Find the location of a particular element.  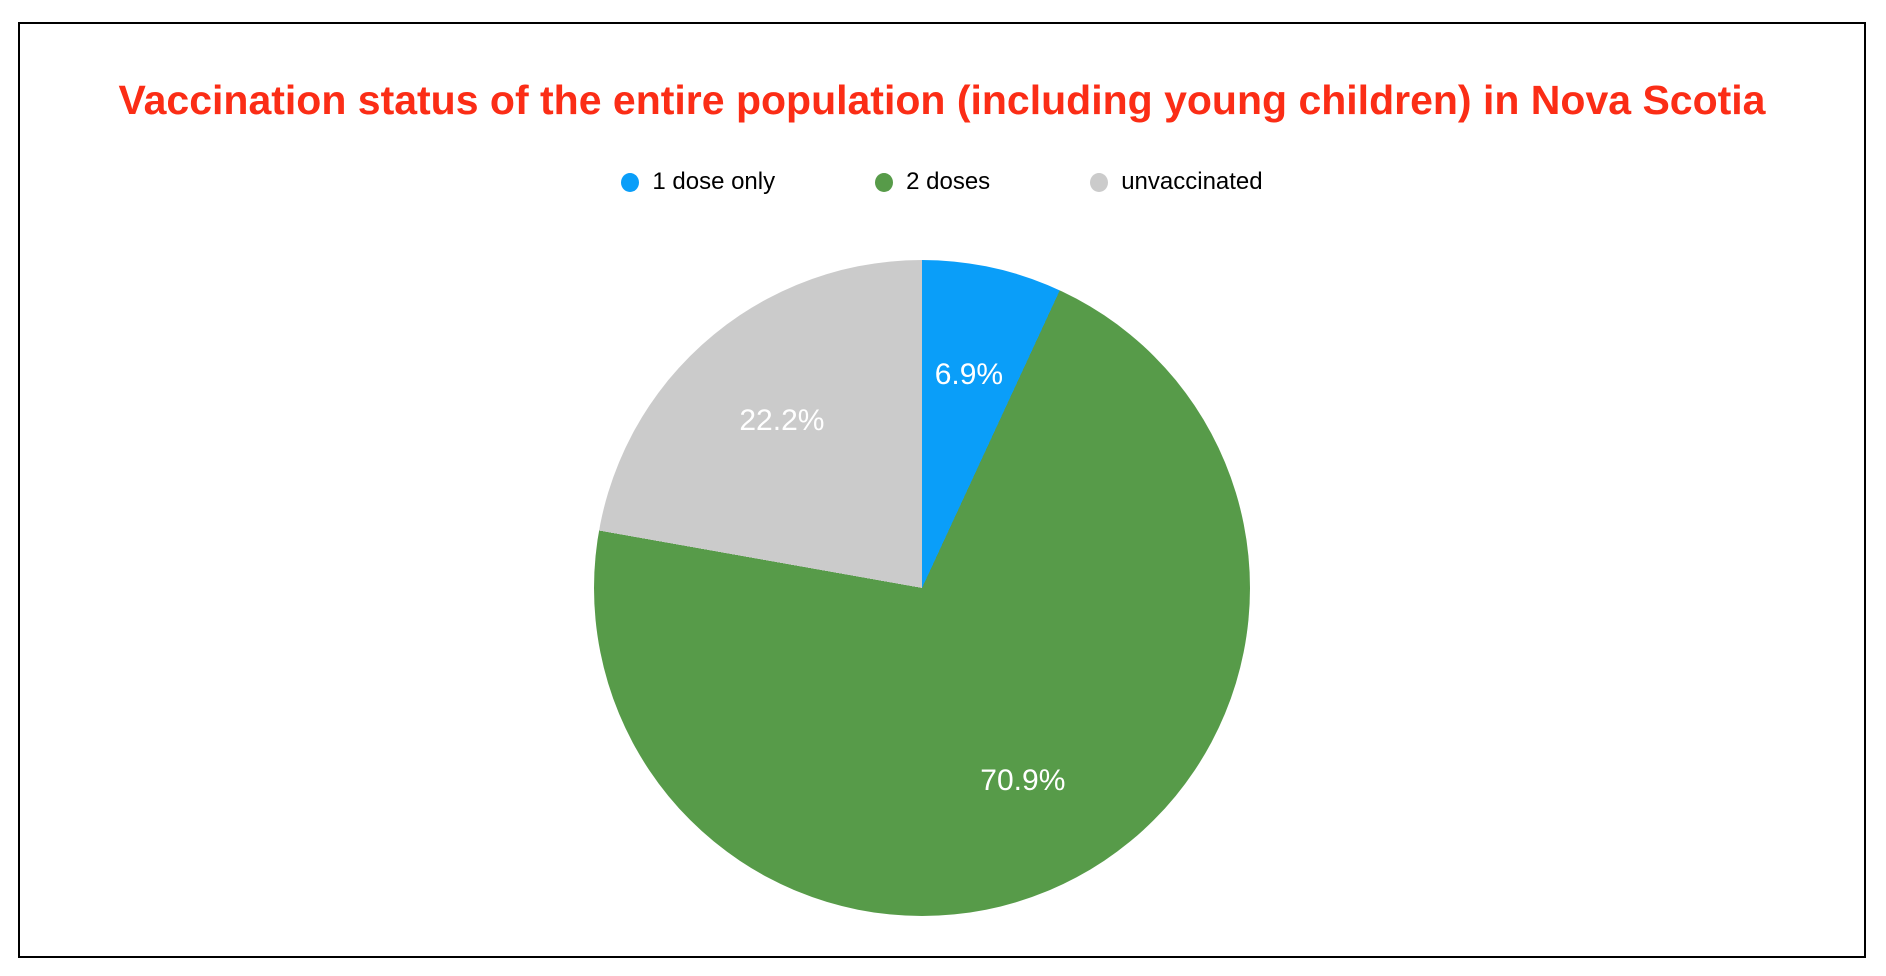

legend-item-2-doses: 2 doses is located at coordinates (932, 182).